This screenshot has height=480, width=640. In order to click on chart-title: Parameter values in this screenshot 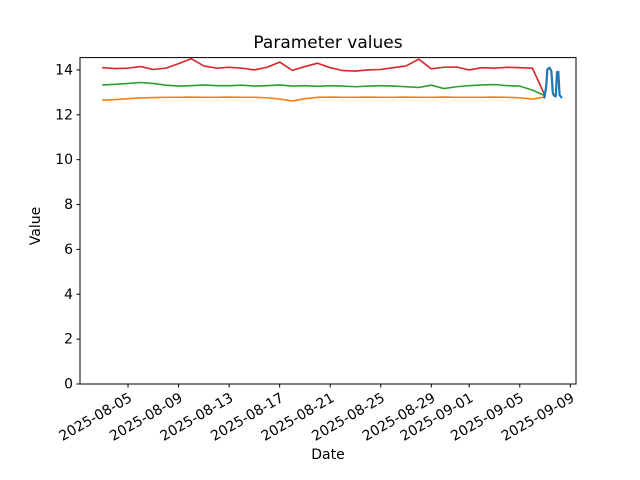, I will do `click(328, 43)`.